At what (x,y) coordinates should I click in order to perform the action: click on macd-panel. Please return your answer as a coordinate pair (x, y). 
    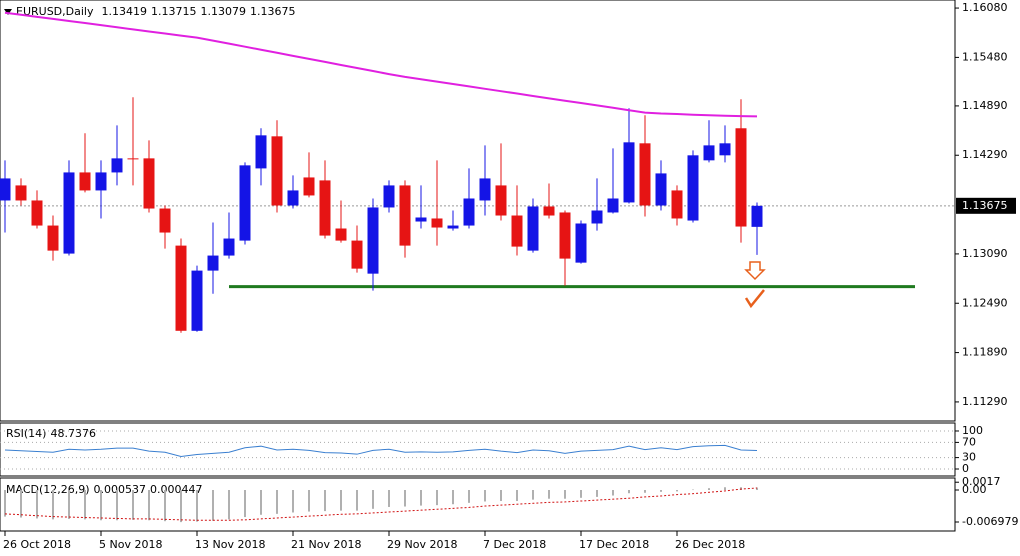
    Looking at the image, I should click on (478, 504).